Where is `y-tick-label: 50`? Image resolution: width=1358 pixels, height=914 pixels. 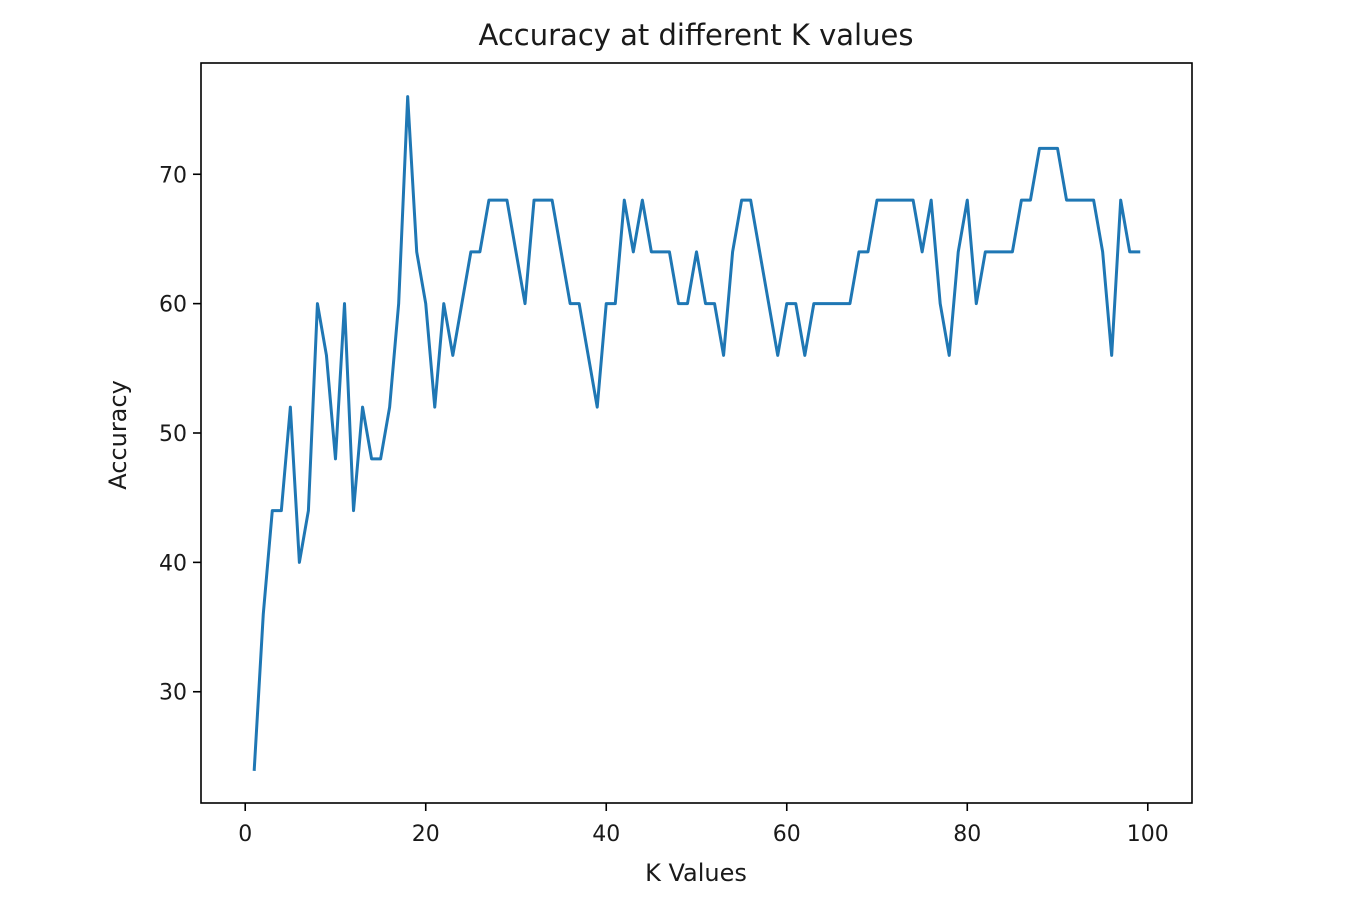 y-tick-label: 50 is located at coordinates (173, 434).